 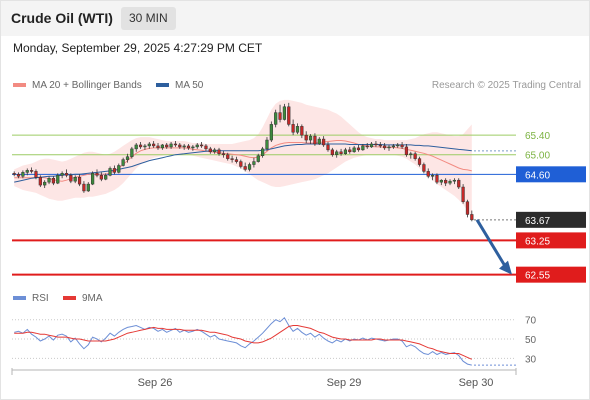 I want to click on copyright-text: Research © 2025 Trading Central, so click(x=506, y=85).